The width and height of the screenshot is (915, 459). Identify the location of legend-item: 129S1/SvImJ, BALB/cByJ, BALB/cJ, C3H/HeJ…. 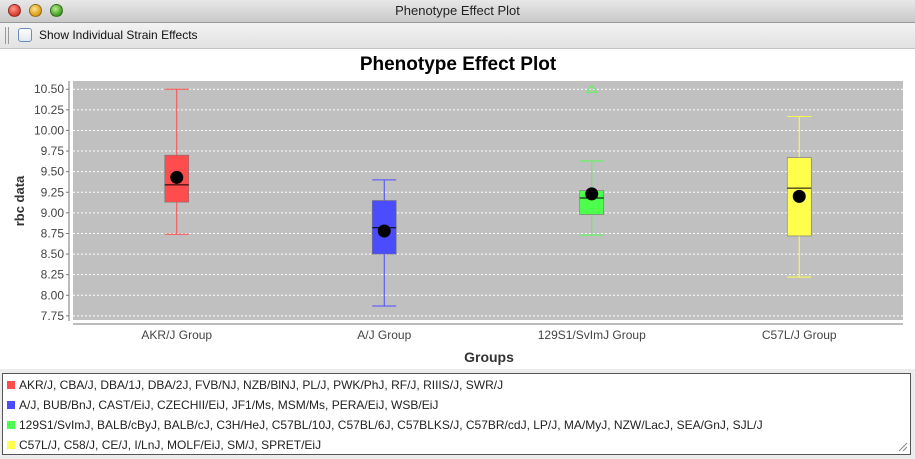
(385, 425).